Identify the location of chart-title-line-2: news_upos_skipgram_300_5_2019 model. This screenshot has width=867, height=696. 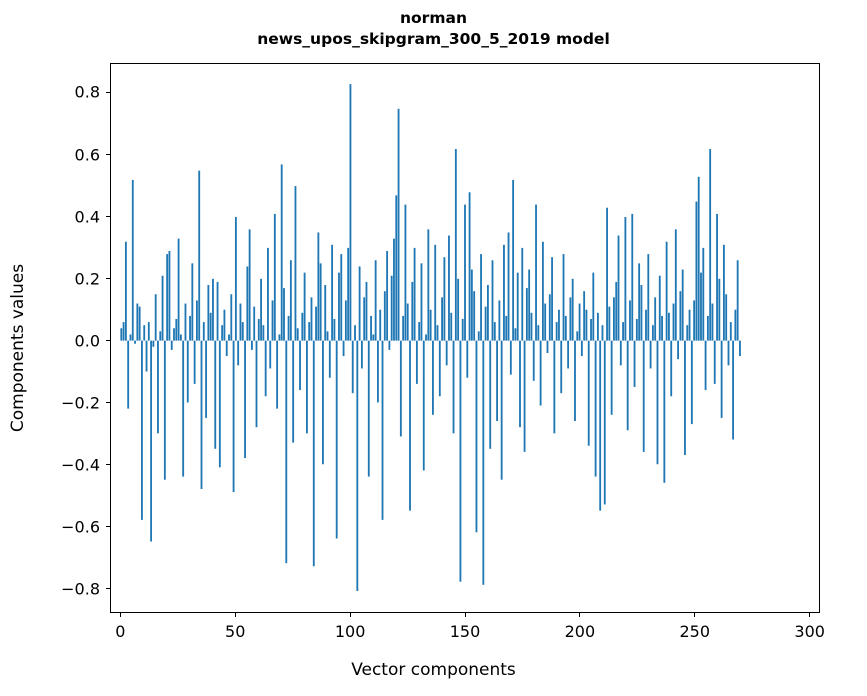
(433, 39).